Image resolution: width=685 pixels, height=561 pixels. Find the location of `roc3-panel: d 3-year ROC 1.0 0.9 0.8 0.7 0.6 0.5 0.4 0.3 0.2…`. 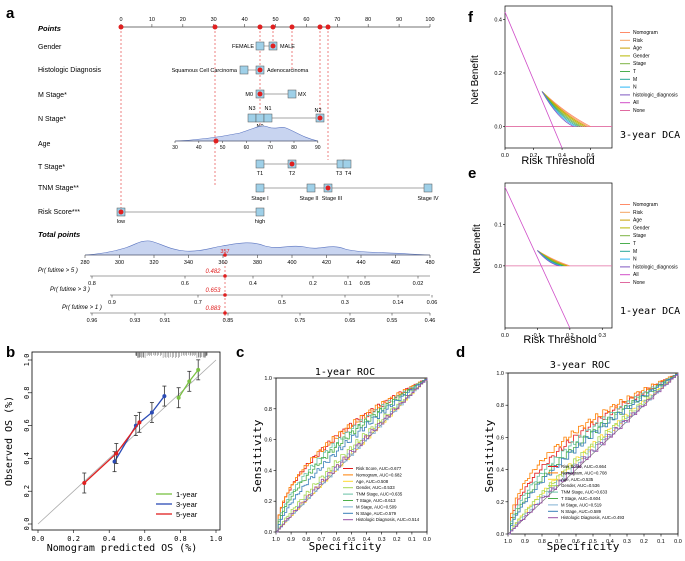

roc3-panel: d 3-year ROC 1.0 0.9 0.8 0.7 0.6 0.5 0.4 0.3 0.2… is located at coordinates (569, 448).